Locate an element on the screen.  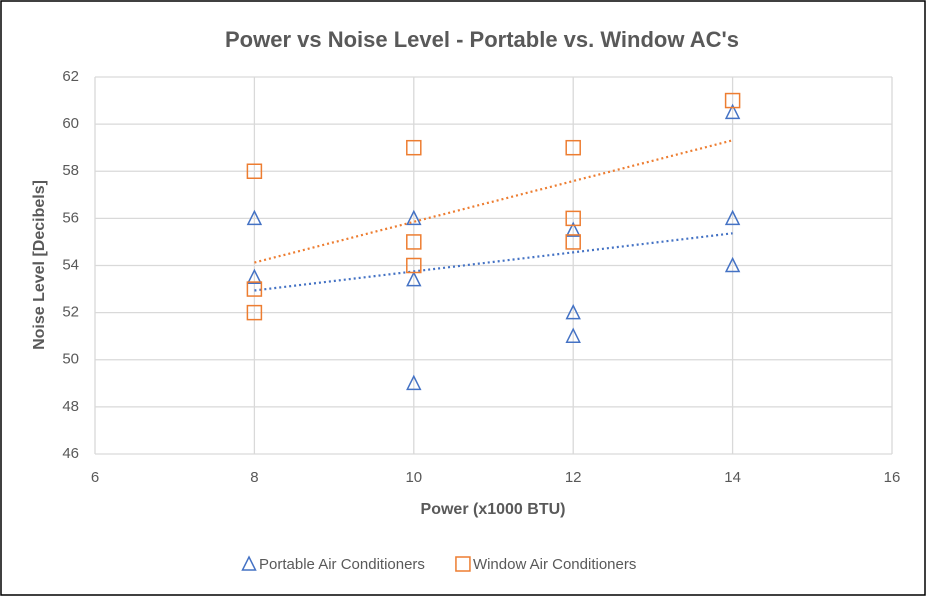
y-tick-label: 56 is located at coordinates (70, 217).